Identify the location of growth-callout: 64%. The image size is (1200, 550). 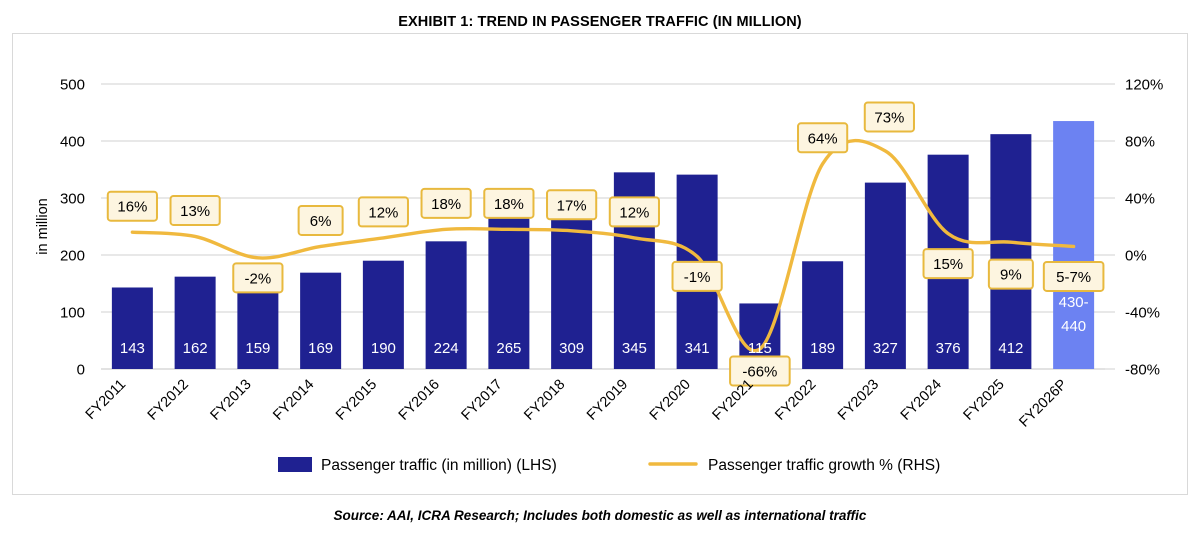
(823, 138).